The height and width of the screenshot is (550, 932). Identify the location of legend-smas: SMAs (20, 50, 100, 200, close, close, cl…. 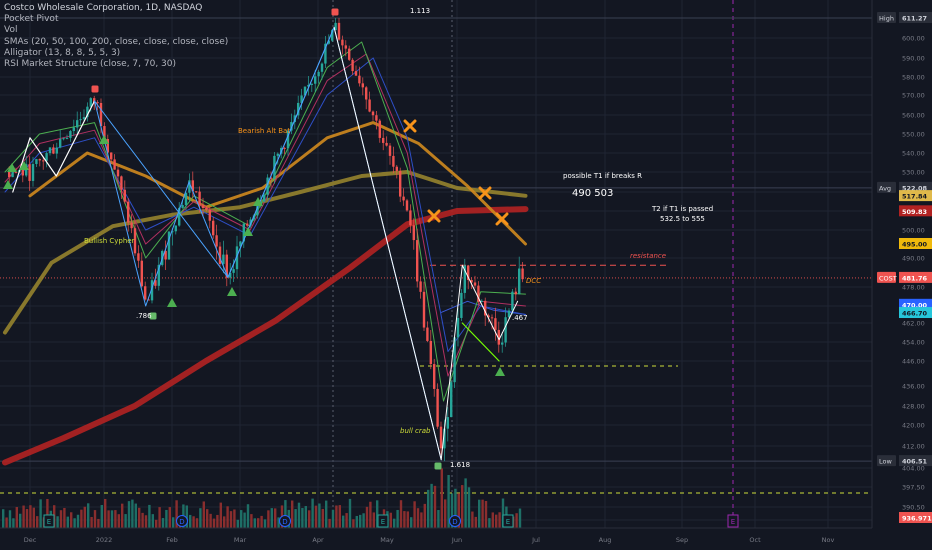
(116, 41).